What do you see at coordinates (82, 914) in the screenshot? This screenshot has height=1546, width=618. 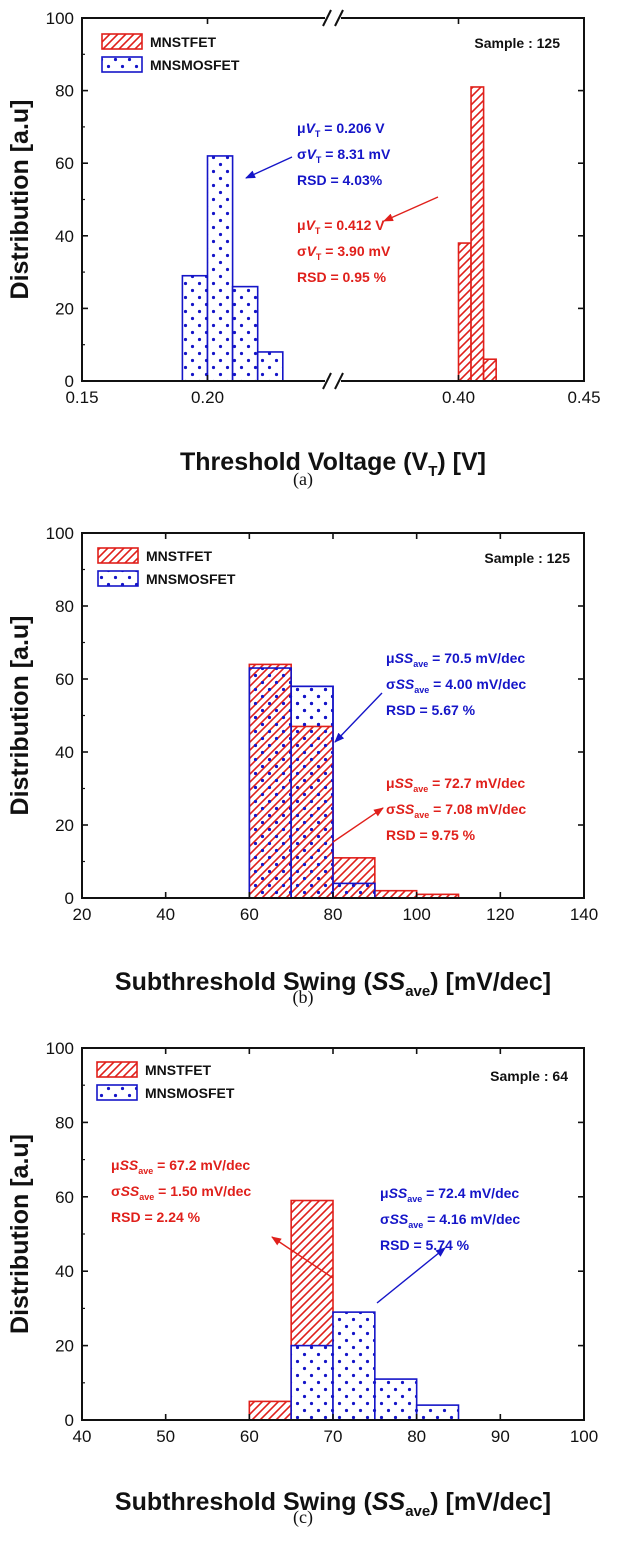 I see `x-tick-label: 20` at bounding box center [82, 914].